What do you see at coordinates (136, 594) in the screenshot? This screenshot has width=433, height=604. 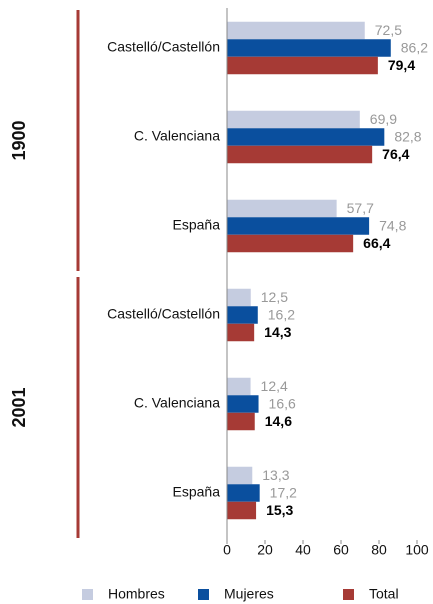 I see `legend-label: Hombres` at bounding box center [136, 594].